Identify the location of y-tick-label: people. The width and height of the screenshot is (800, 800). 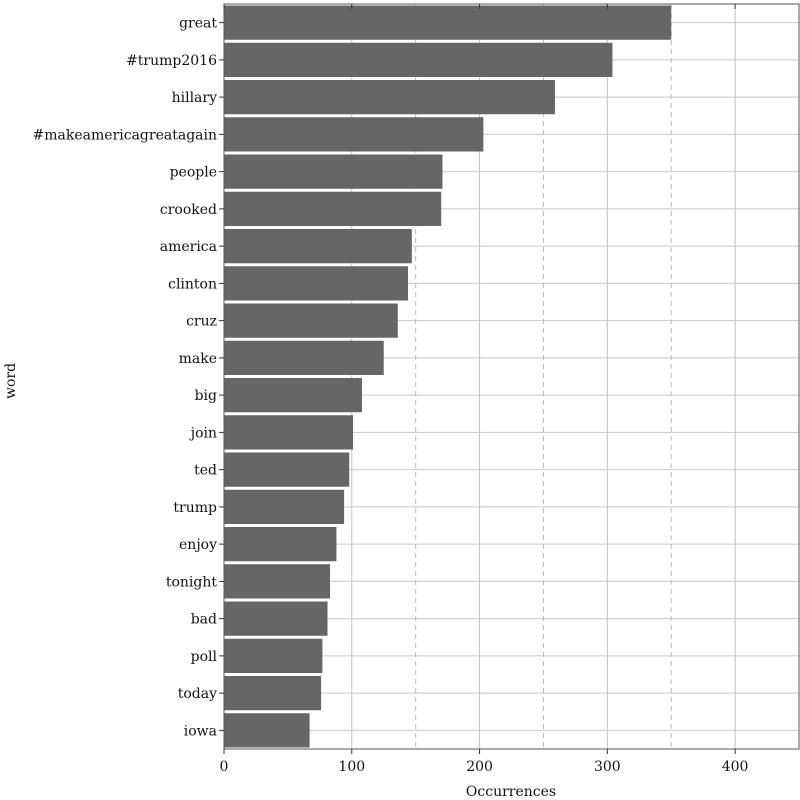
(193, 173).